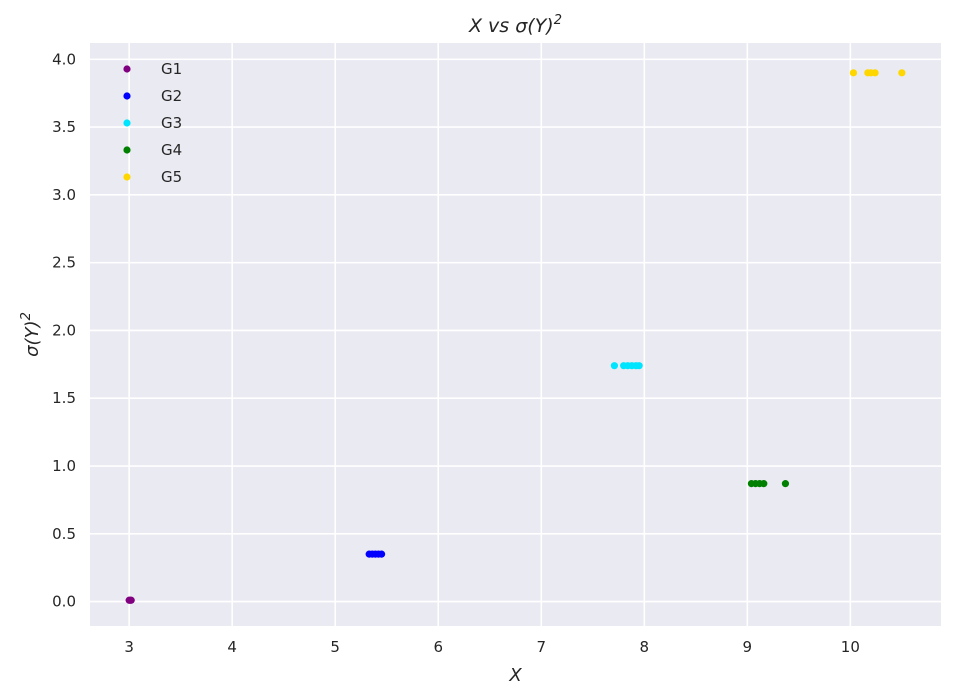 The width and height of the screenshot is (961, 698). I want to click on legend: G1 G2 G3 G4 G5, so click(152, 123).